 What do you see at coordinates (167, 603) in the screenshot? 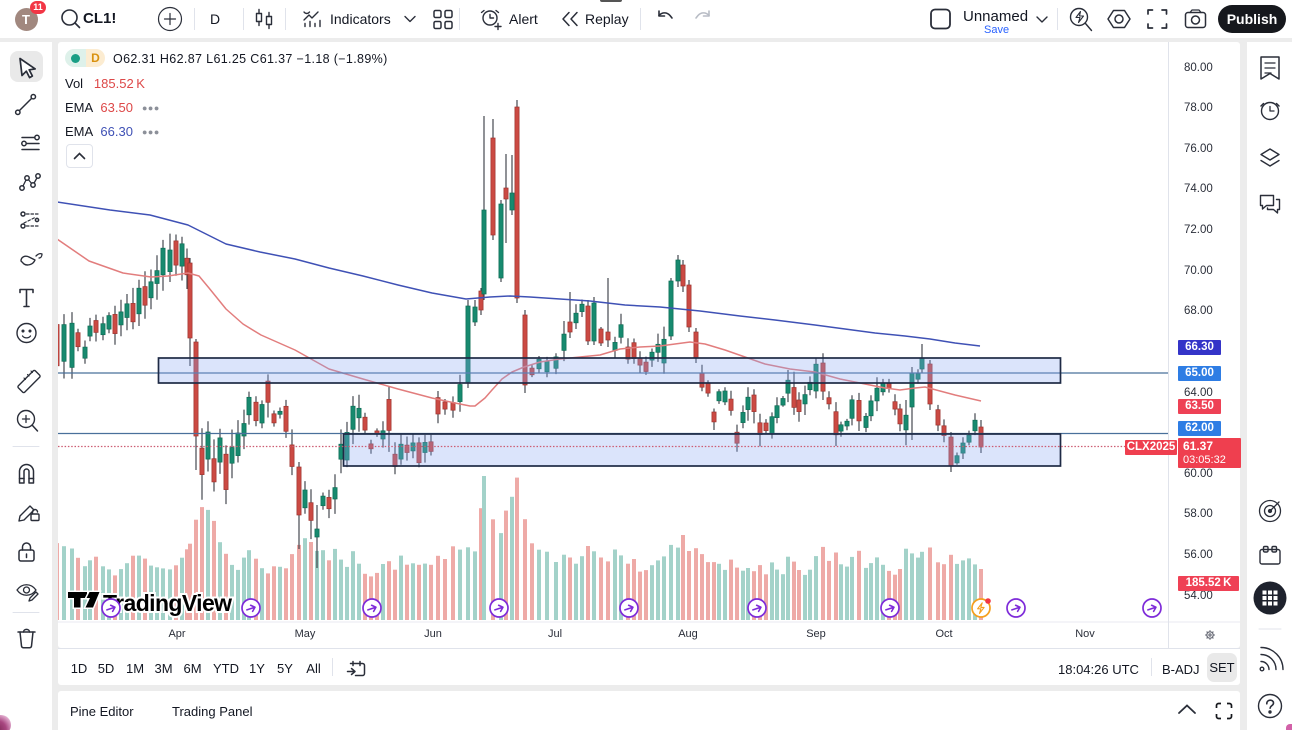
I see `svg-text: TradingView` at bounding box center [167, 603].